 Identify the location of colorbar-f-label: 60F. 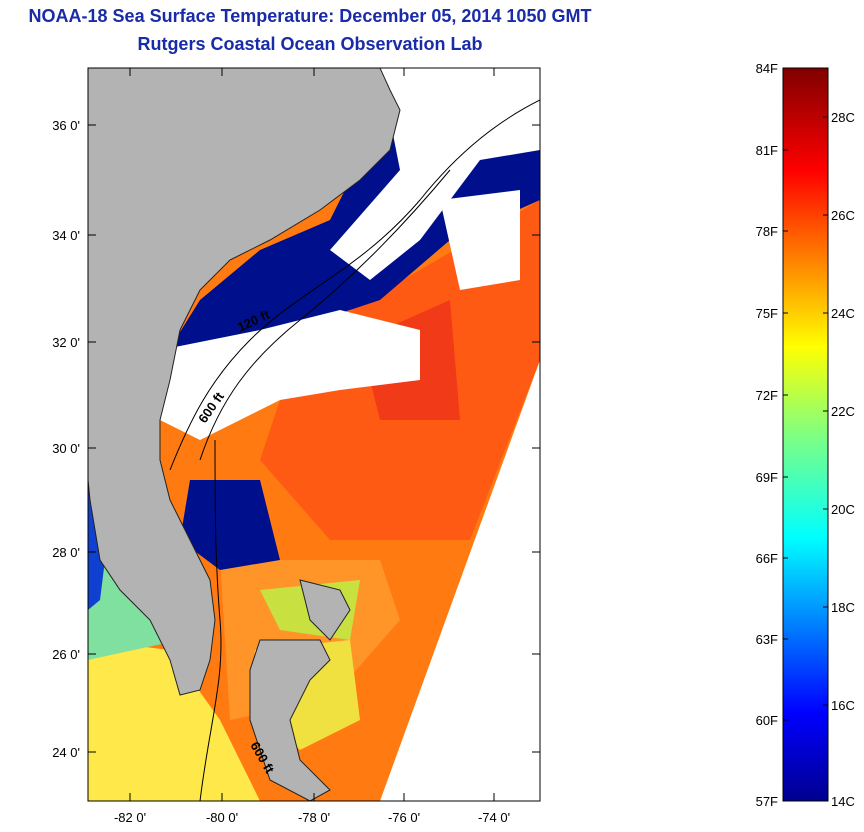
(767, 720).